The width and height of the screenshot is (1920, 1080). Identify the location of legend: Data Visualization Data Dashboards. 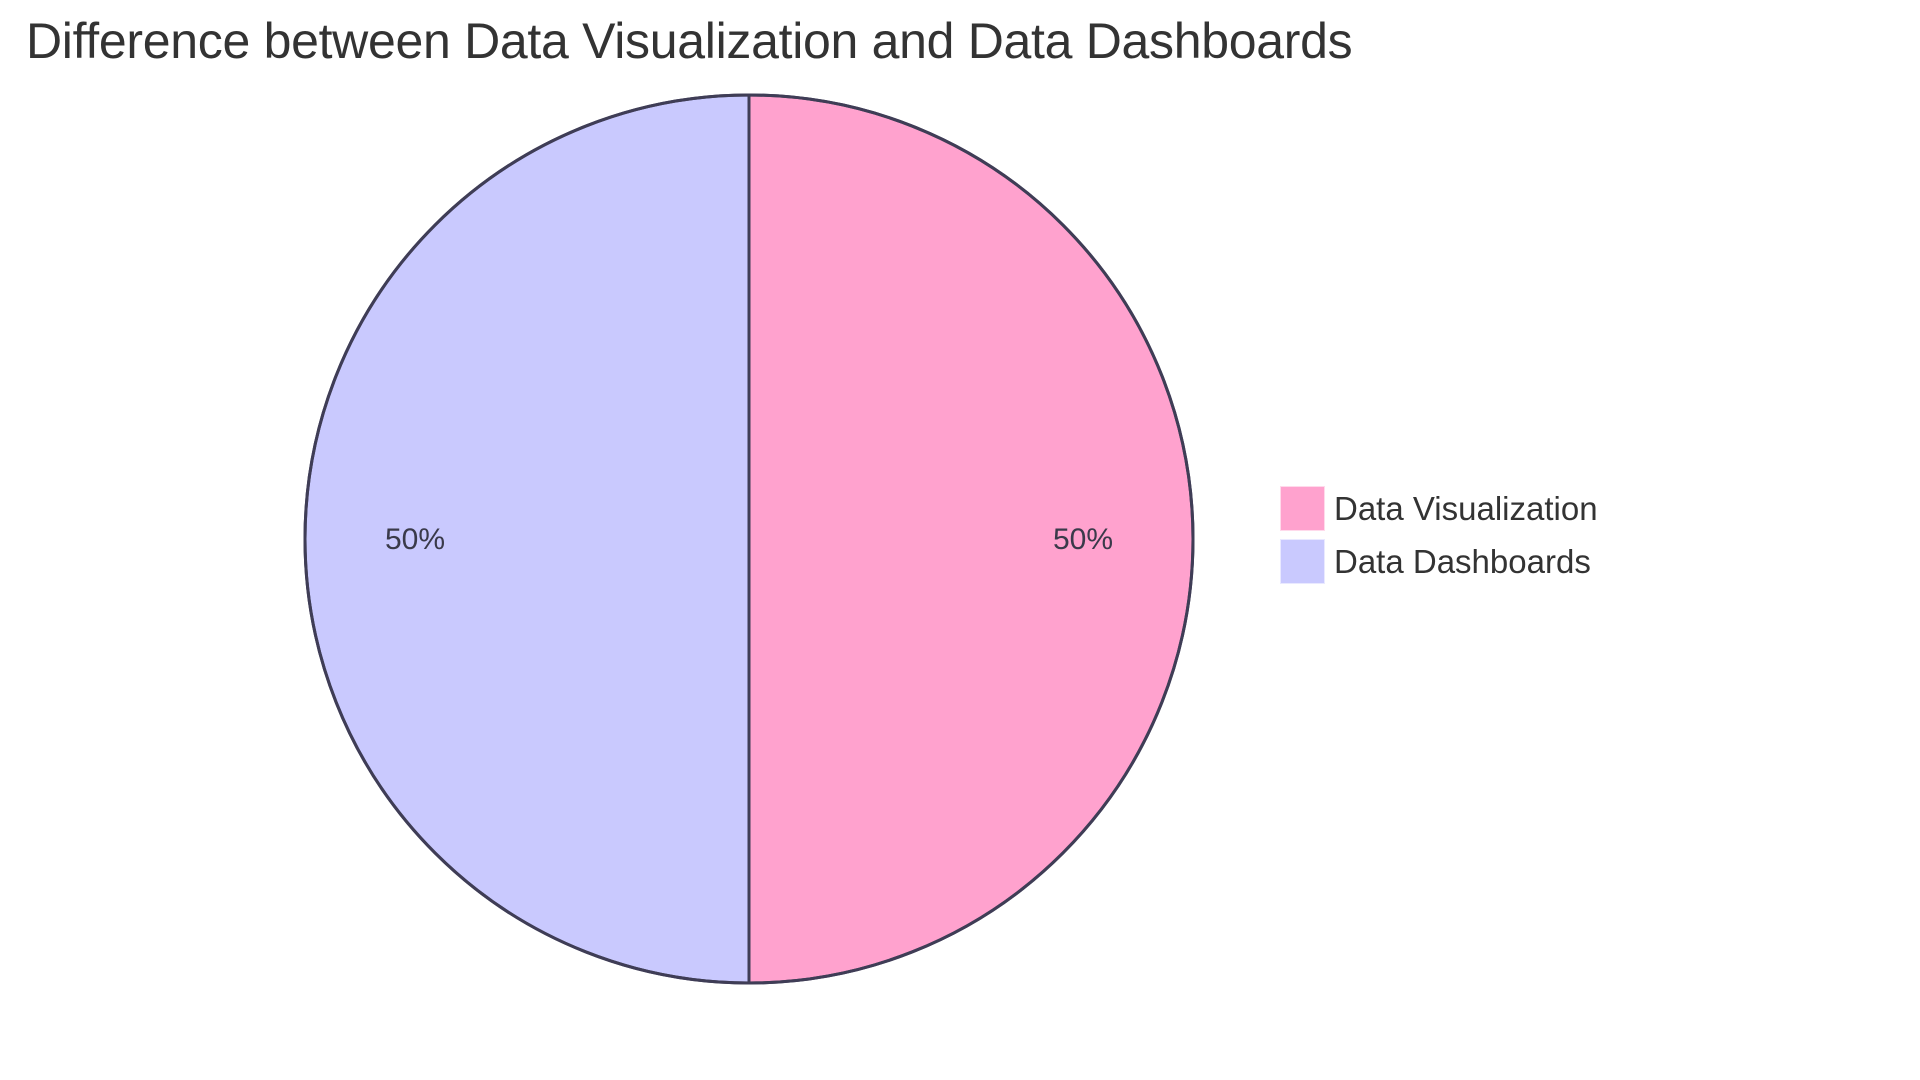
(1439, 539).